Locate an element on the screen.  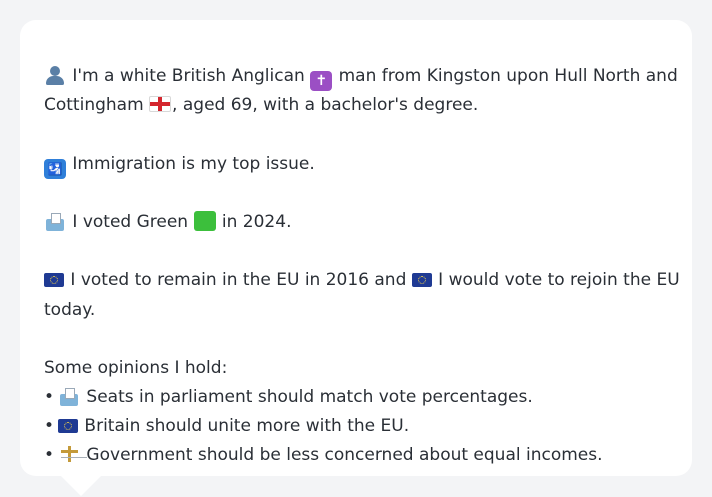
vote-year-text: in 2024. is located at coordinates (254, 221).